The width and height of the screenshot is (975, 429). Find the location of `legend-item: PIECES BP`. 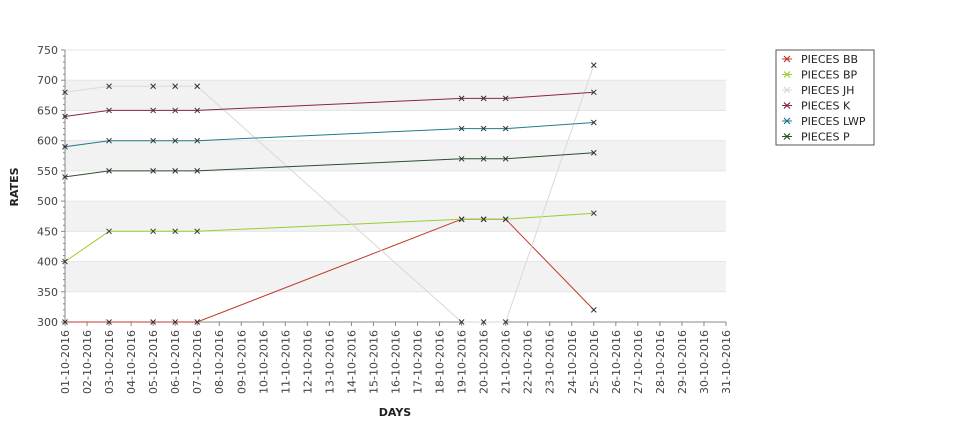

legend-item: PIECES BP is located at coordinates (819, 75).